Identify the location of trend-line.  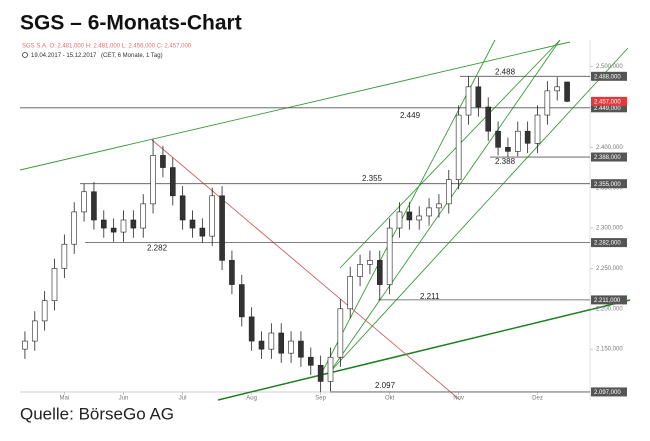
(424, 350).